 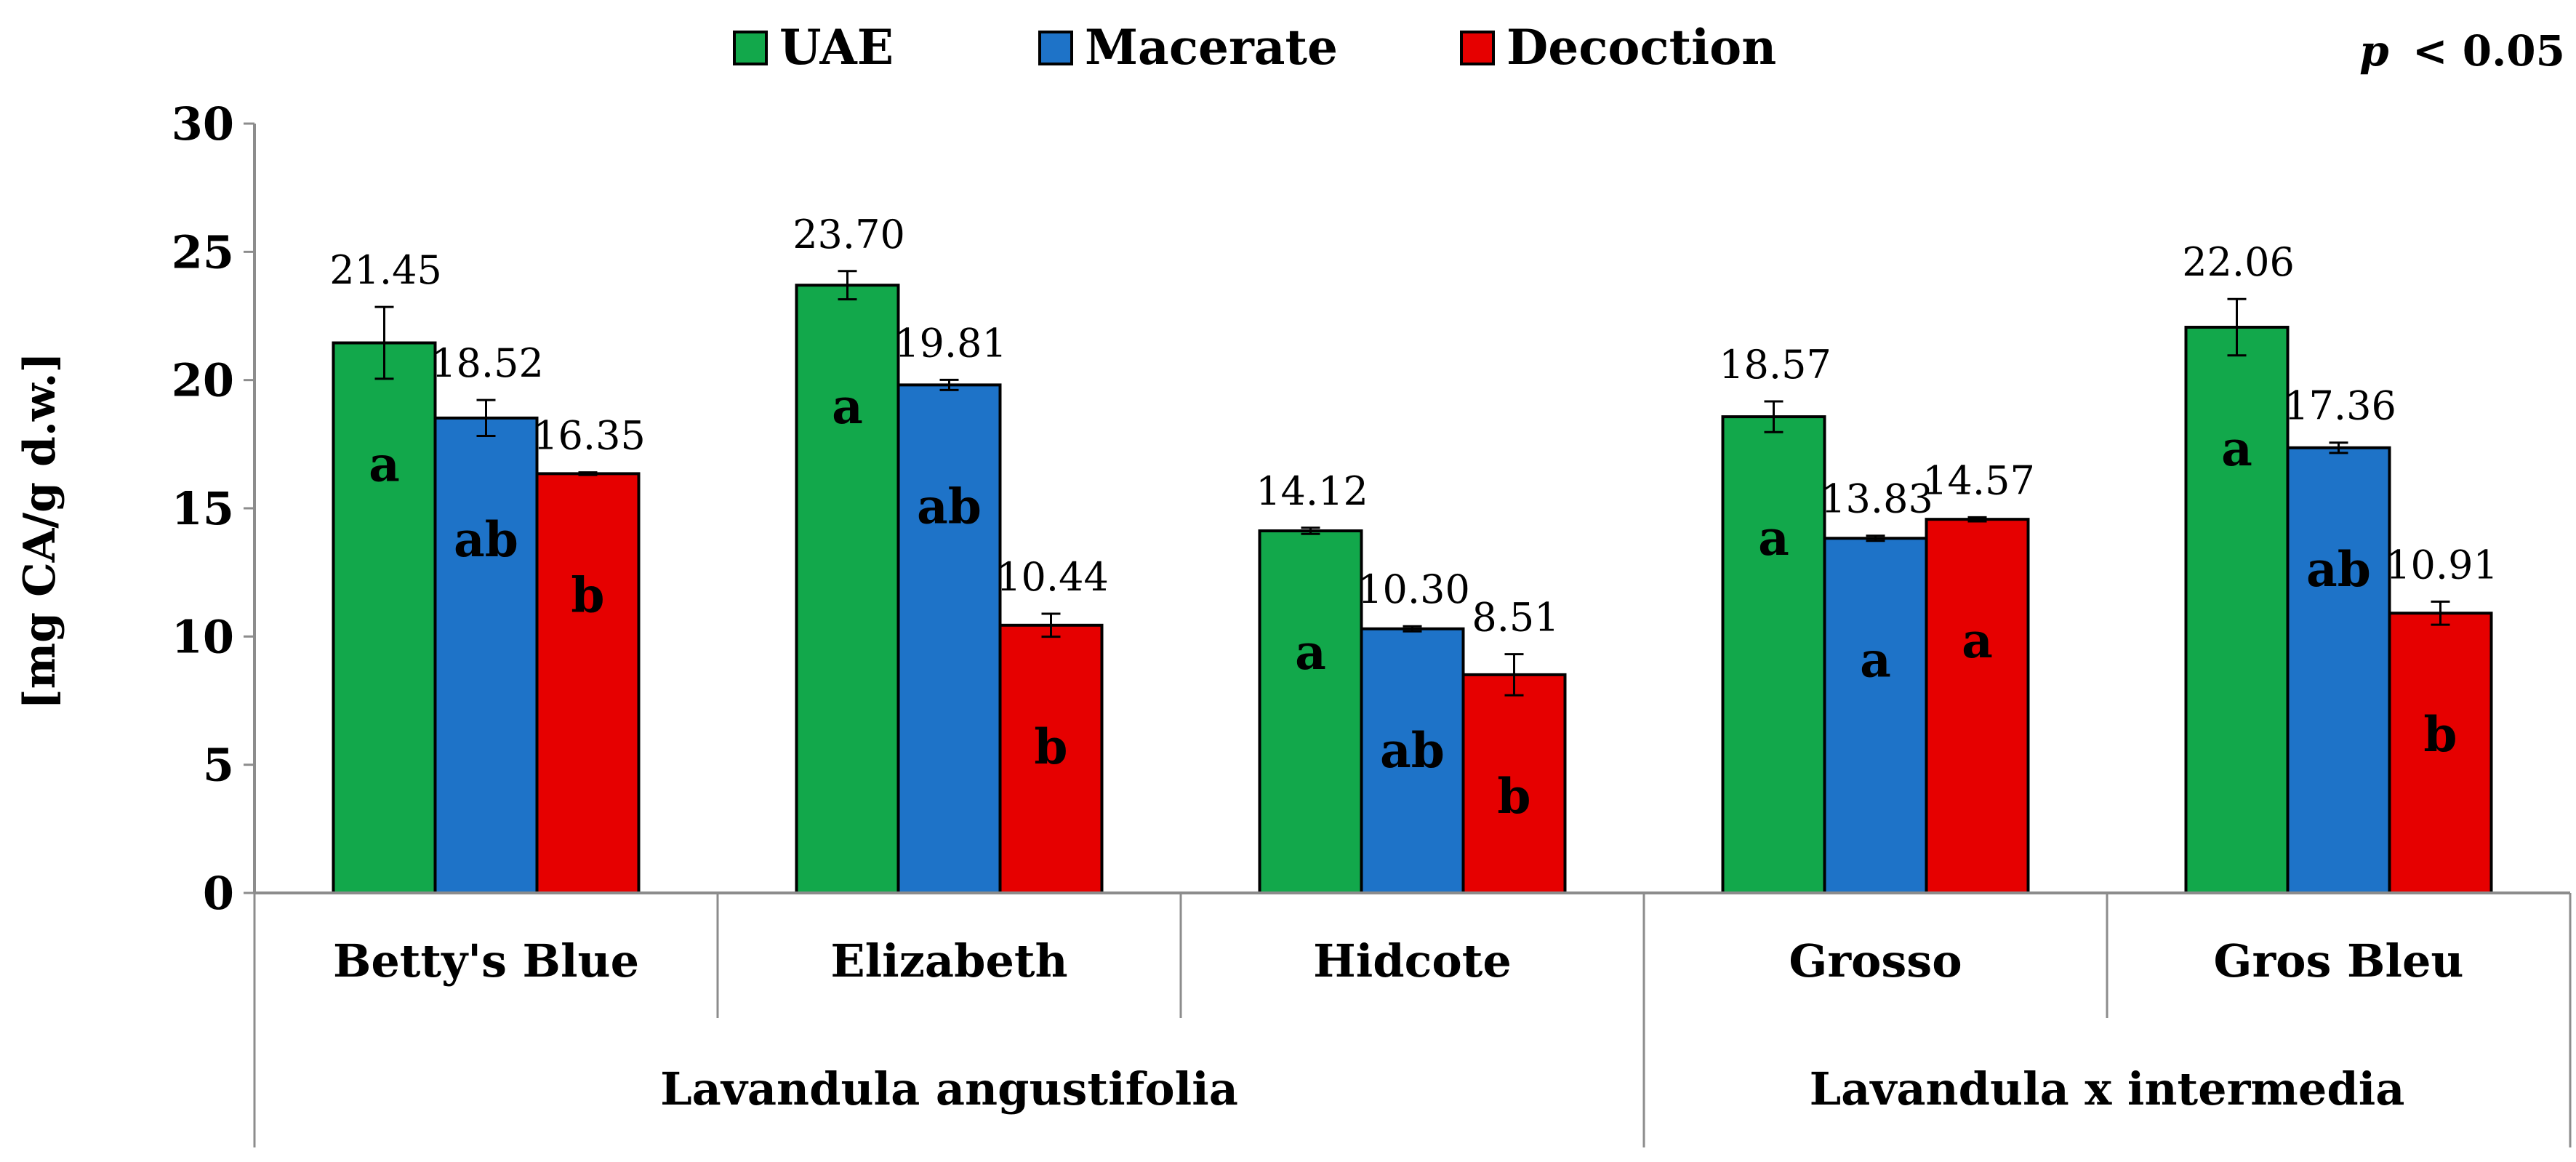 What do you see at coordinates (218, 893) in the screenshot?
I see `y-tick-label: 0` at bounding box center [218, 893].